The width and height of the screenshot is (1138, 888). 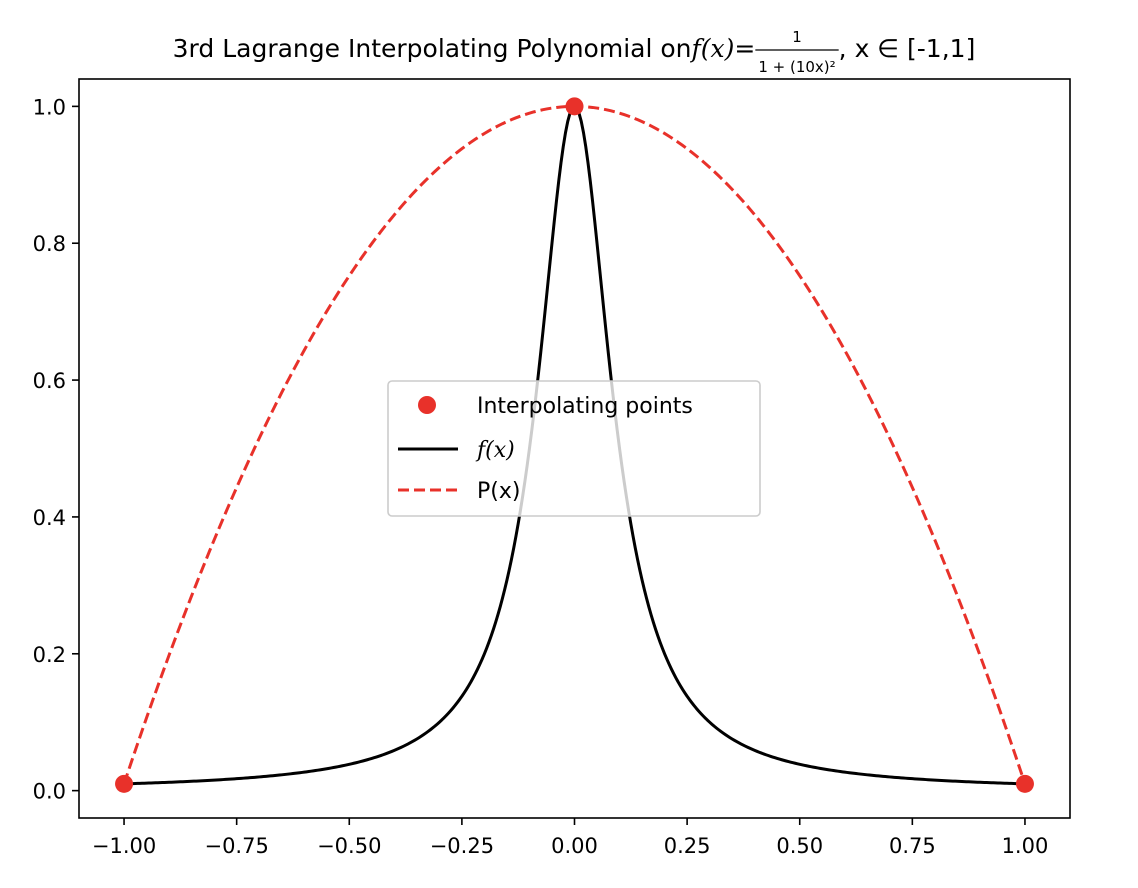 I want to click on y-tick-label: 0.8, so click(x=49, y=244).